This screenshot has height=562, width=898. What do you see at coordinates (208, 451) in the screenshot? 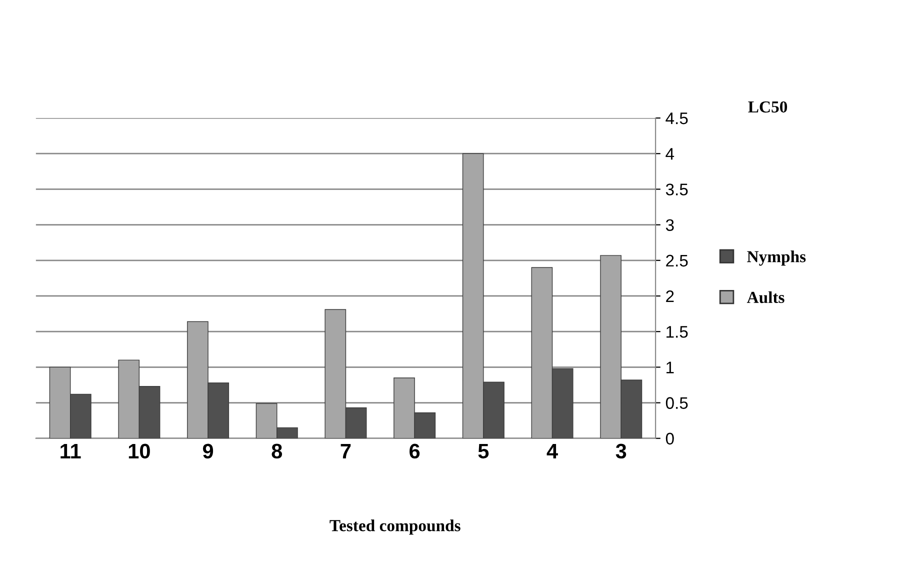
I see `x-tick-label: 9` at bounding box center [208, 451].